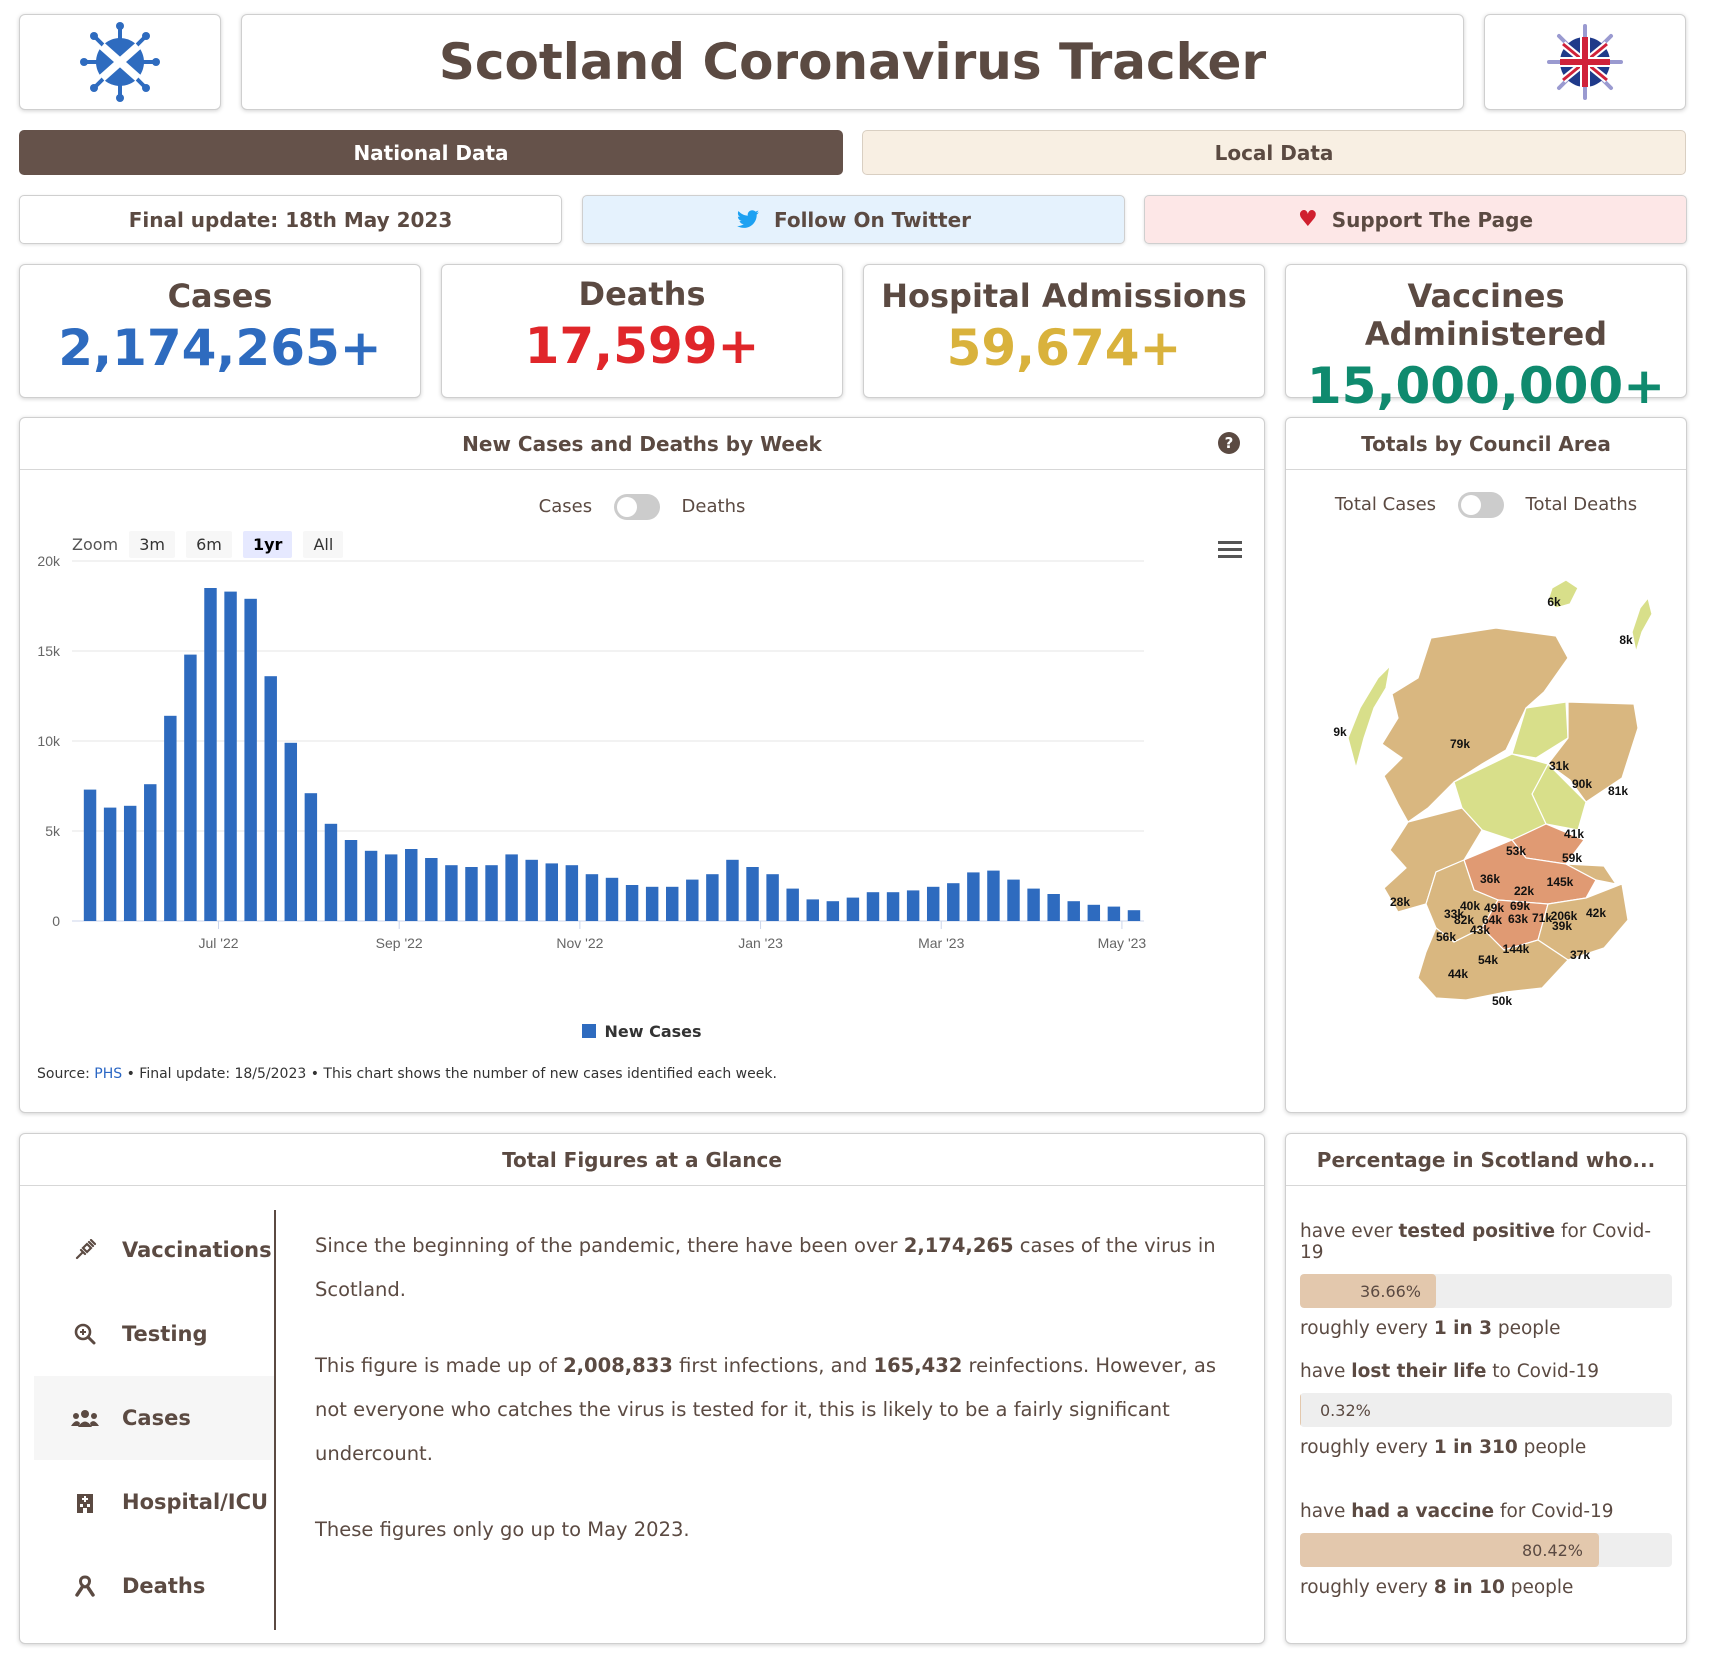 This screenshot has width=1709, height=1656. Describe the element at coordinates (1542, 1371) in the screenshot. I see `text: to Covid-19` at that location.